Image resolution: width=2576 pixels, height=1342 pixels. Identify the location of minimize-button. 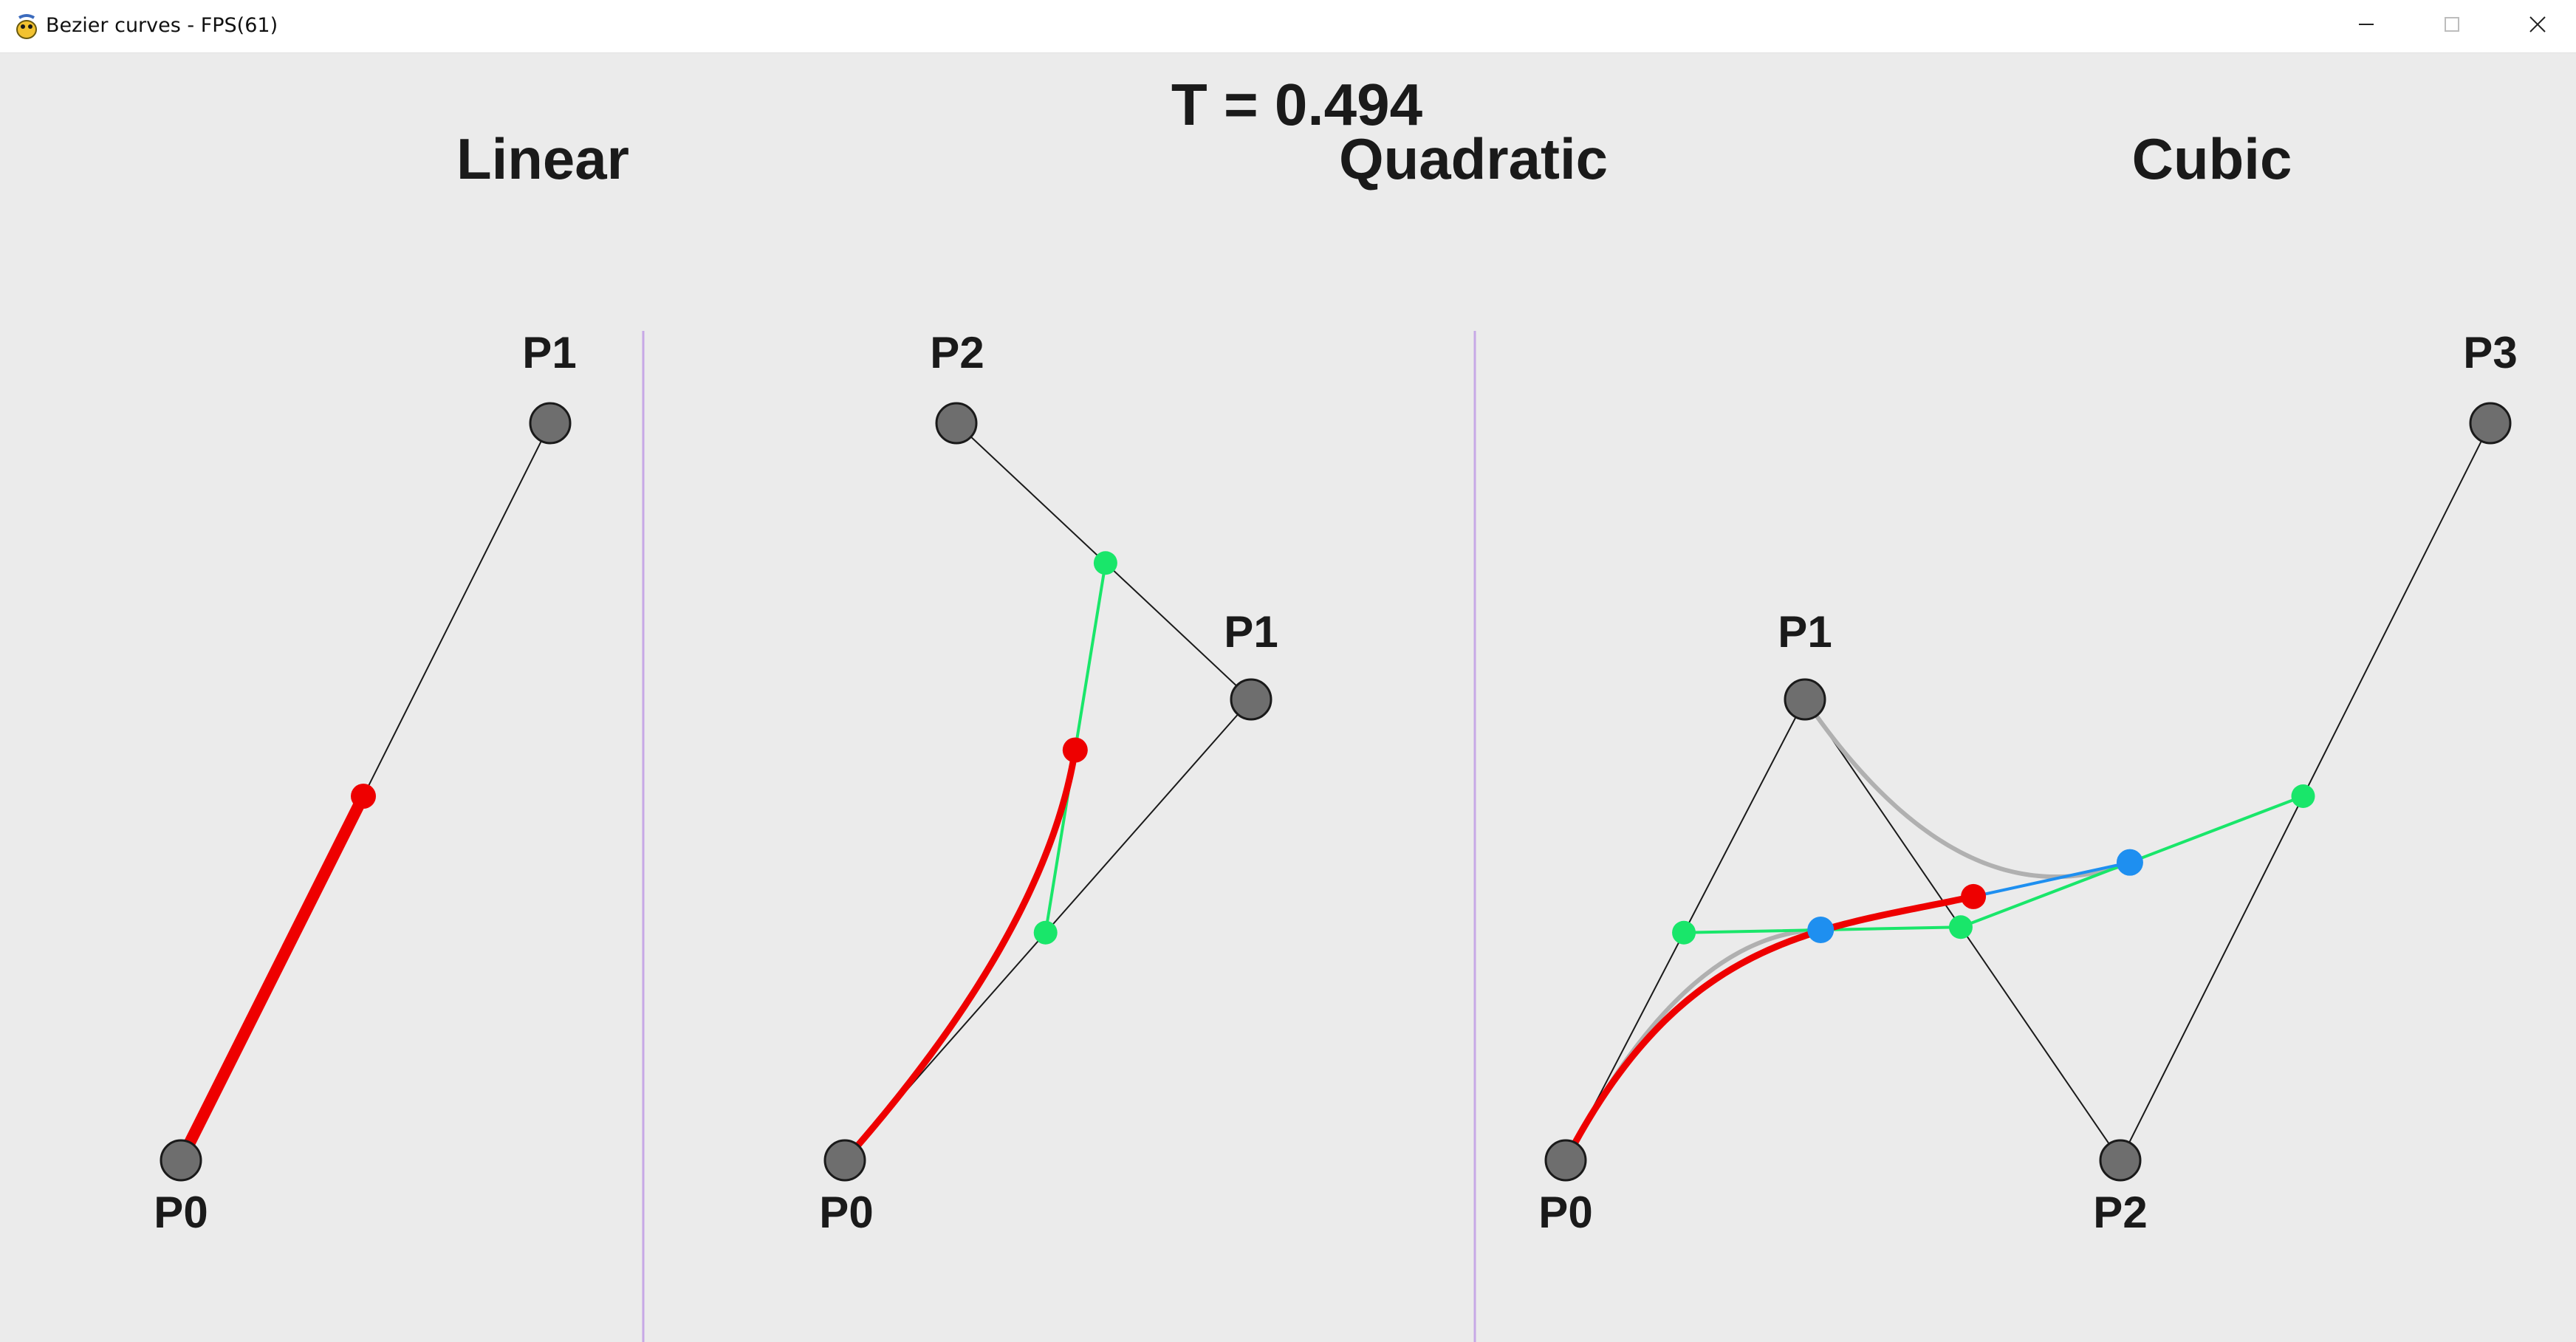
(2366, 24).